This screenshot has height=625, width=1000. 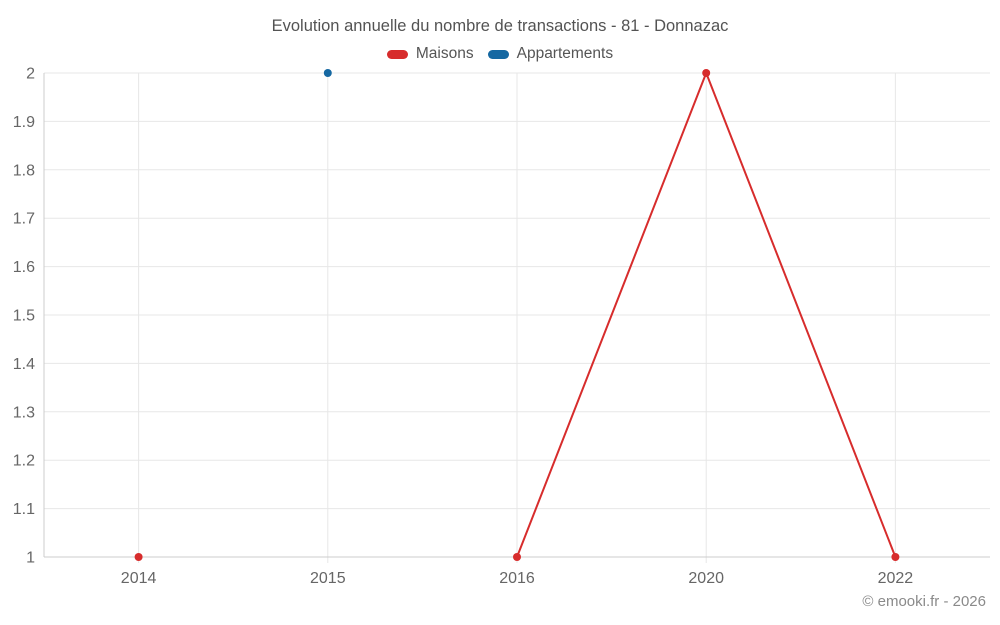 I want to click on copyright-text: © emooki.fr - 2026, so click(x=924, y=601).